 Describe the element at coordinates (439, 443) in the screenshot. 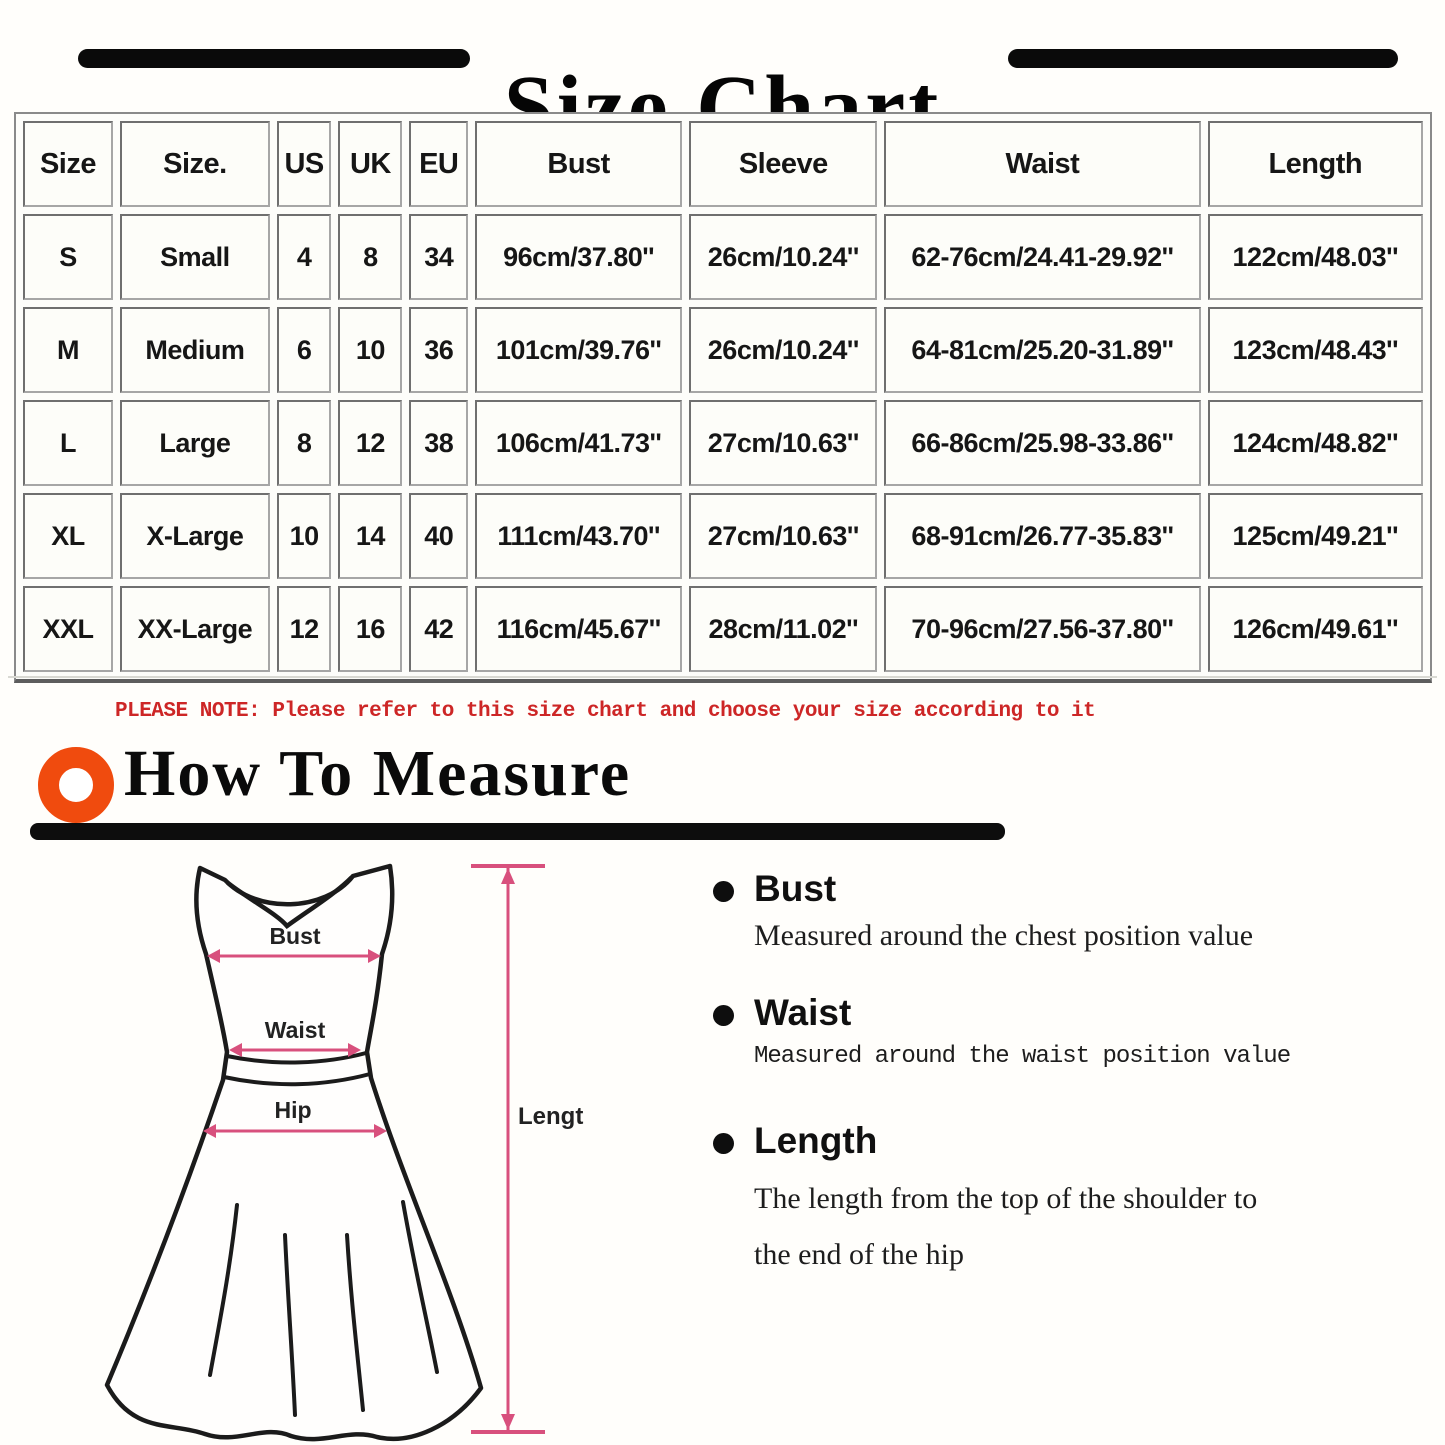

I see `table-cell: 38` at that location.